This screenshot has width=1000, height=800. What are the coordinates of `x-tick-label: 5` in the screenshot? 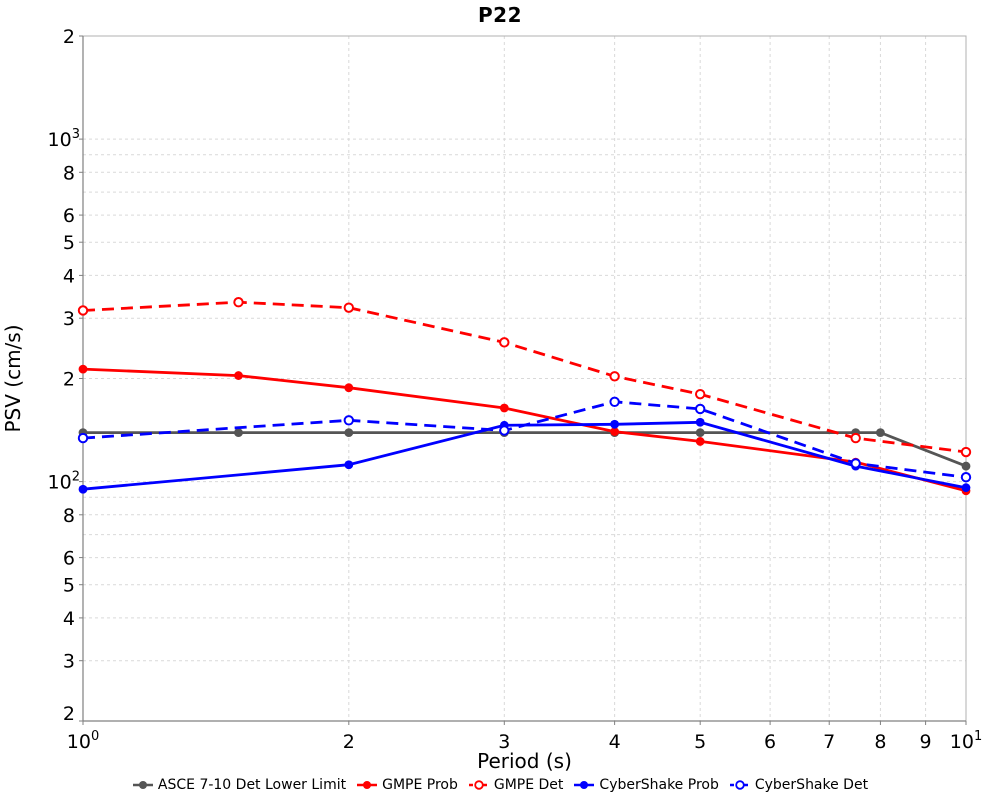 It's located at (700, 742).